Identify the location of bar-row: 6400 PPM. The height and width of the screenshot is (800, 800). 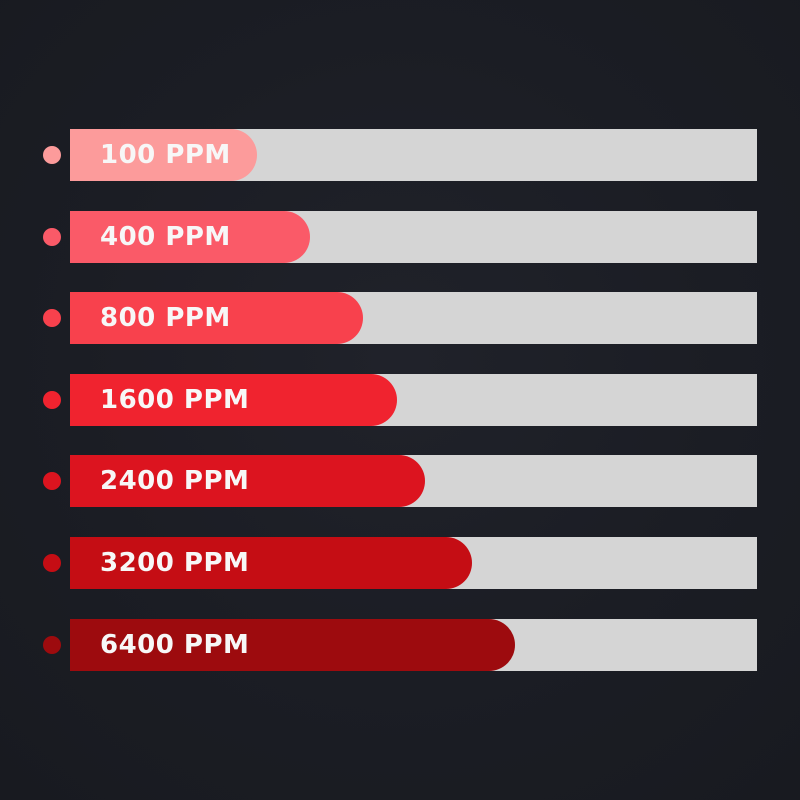
(400, 645).